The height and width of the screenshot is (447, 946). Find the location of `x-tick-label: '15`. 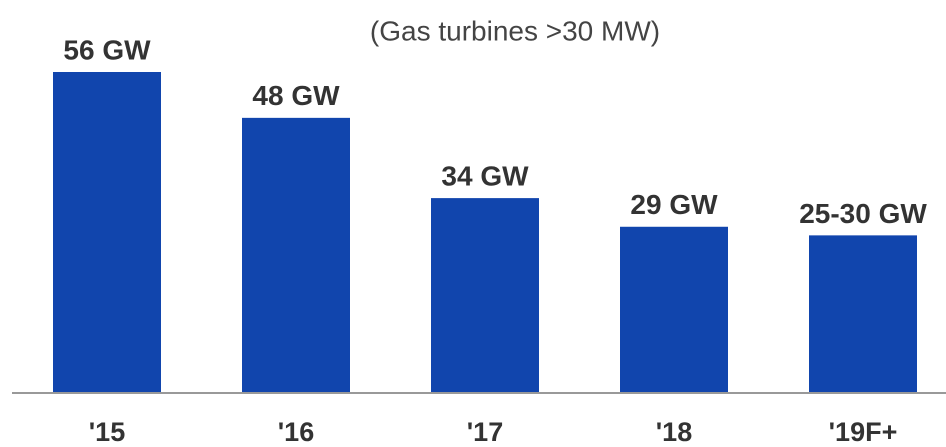

x-tick-label: '15 is located at coordinates (107, 432).